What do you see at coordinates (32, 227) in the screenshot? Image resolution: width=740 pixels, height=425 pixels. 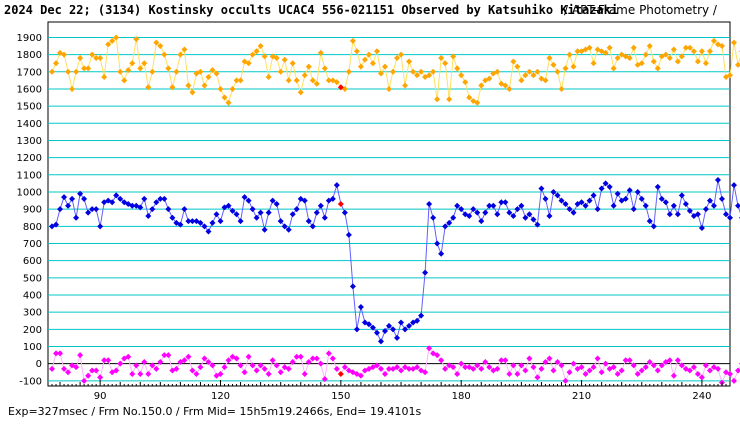 I see `y-tick-label: 800` at bounding box center [32, 227].